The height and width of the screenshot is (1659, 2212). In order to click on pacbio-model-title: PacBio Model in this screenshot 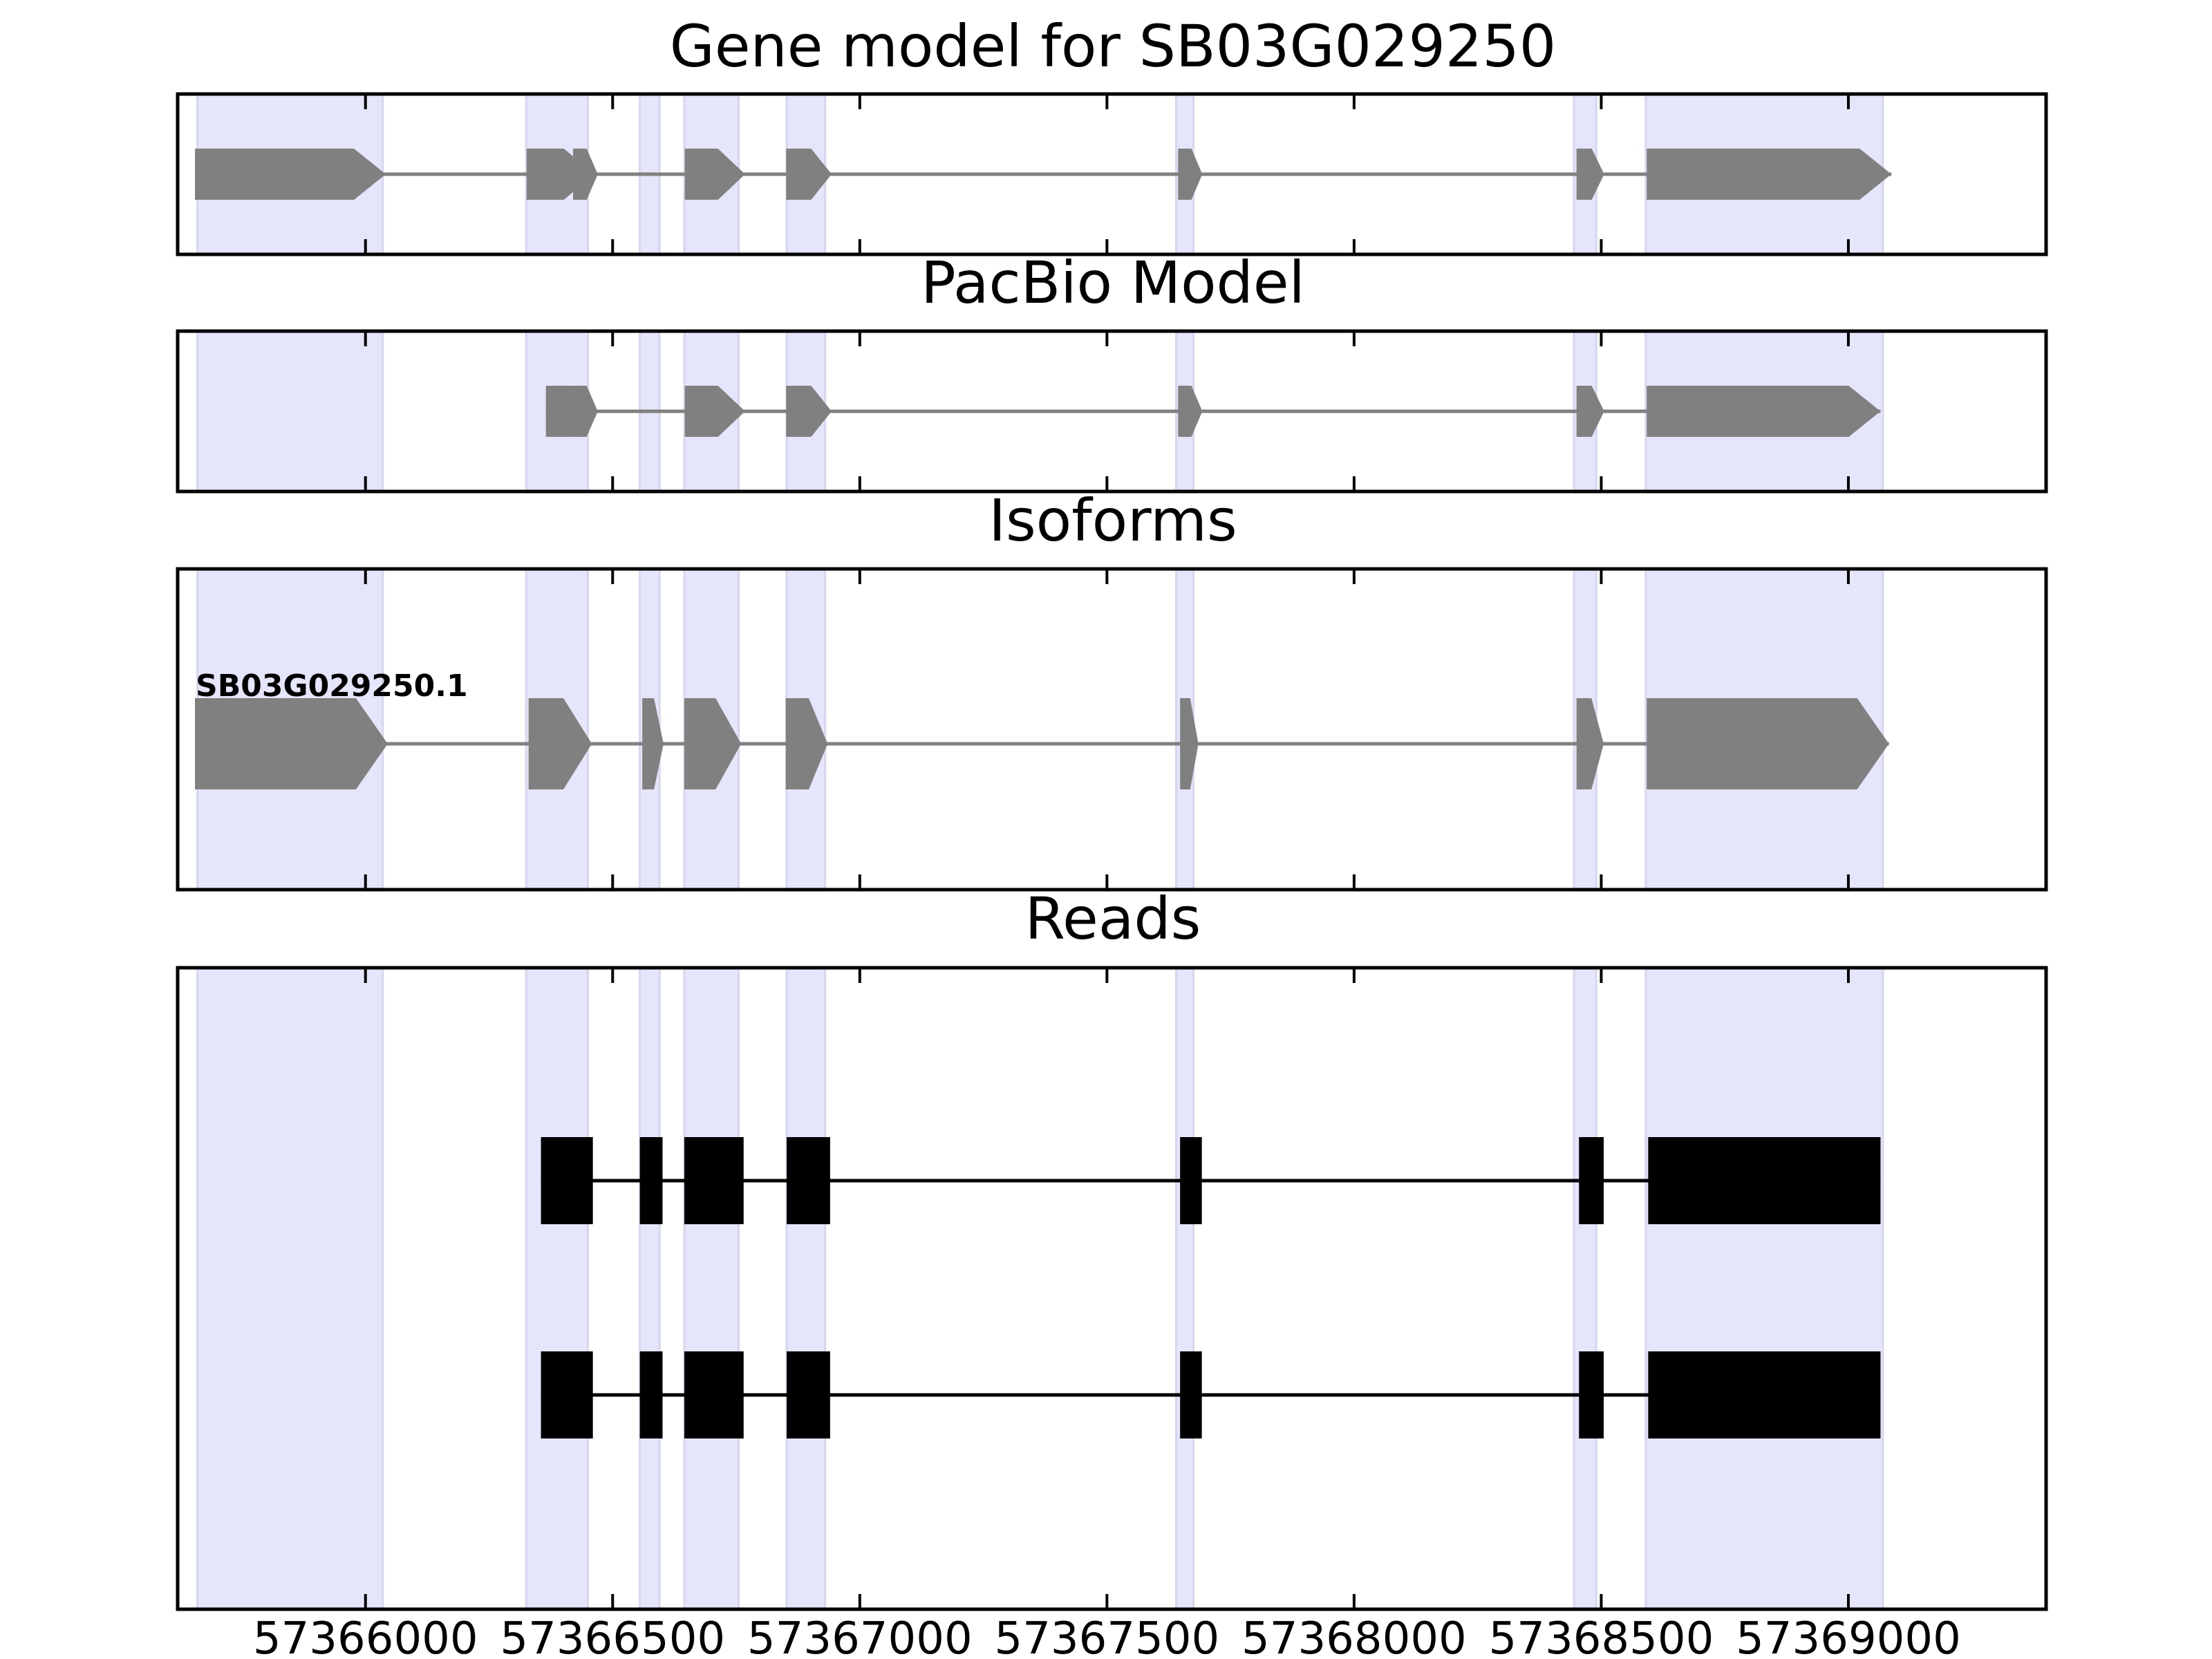, I will do `click(1113, 283)`.